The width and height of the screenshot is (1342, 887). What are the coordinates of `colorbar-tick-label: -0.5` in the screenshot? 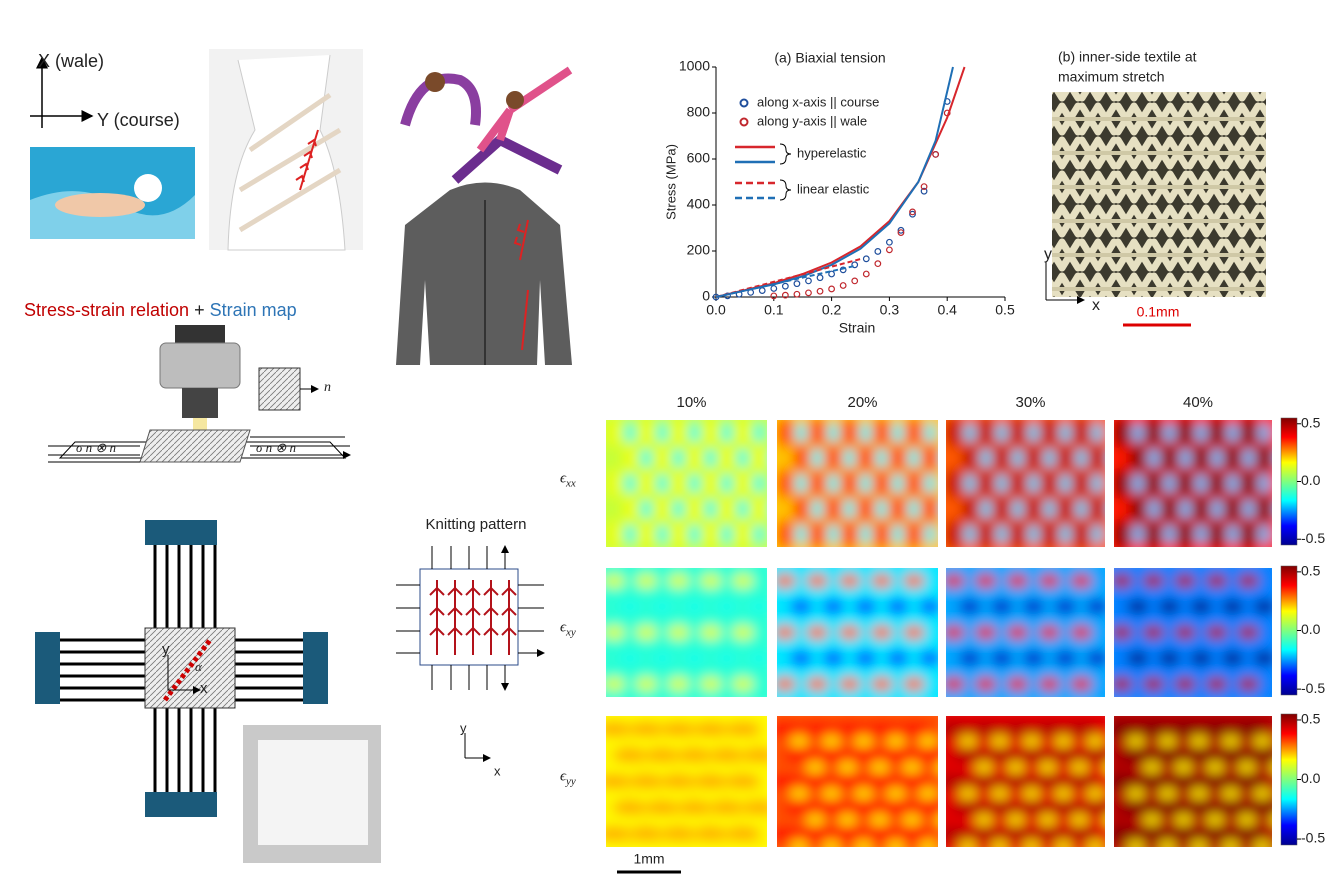 It's located at (1313, 688).